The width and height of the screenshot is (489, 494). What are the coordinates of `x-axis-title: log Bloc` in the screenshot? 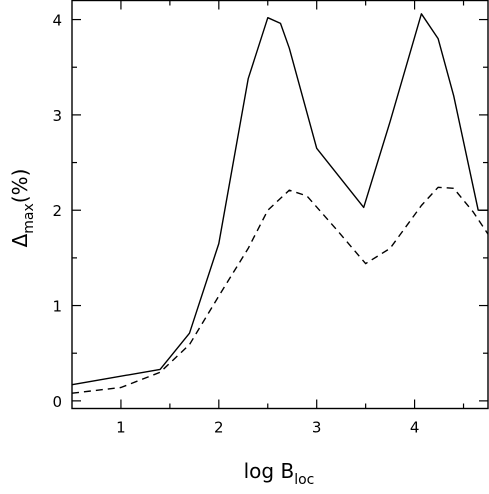 It's located at (279, 473).